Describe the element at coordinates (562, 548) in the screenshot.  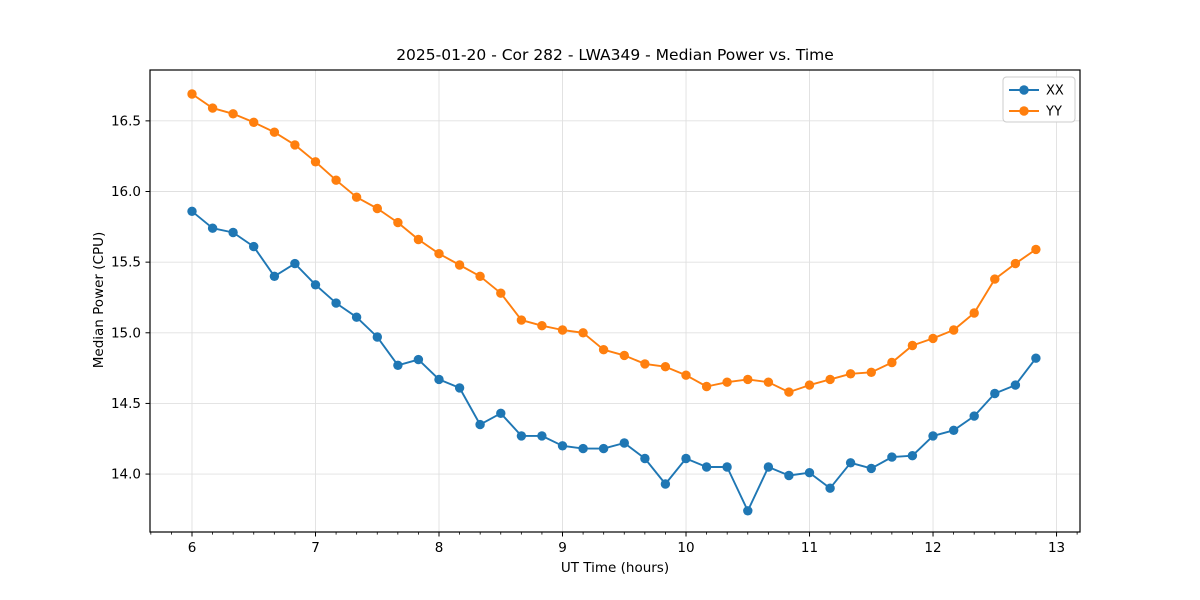
I see `x-tick-label: 9` at that location.